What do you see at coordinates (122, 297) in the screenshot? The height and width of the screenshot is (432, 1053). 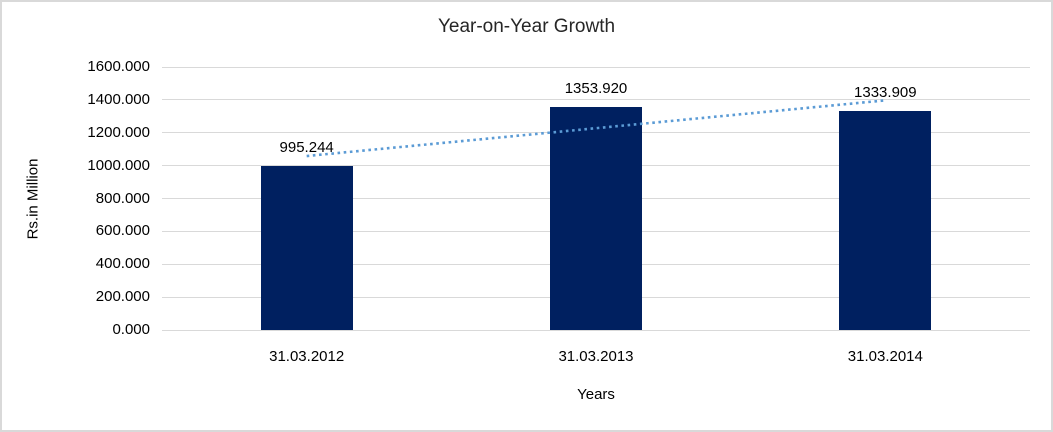 I see `y-tick-label: 200.000` at bounding box center [122, 297].